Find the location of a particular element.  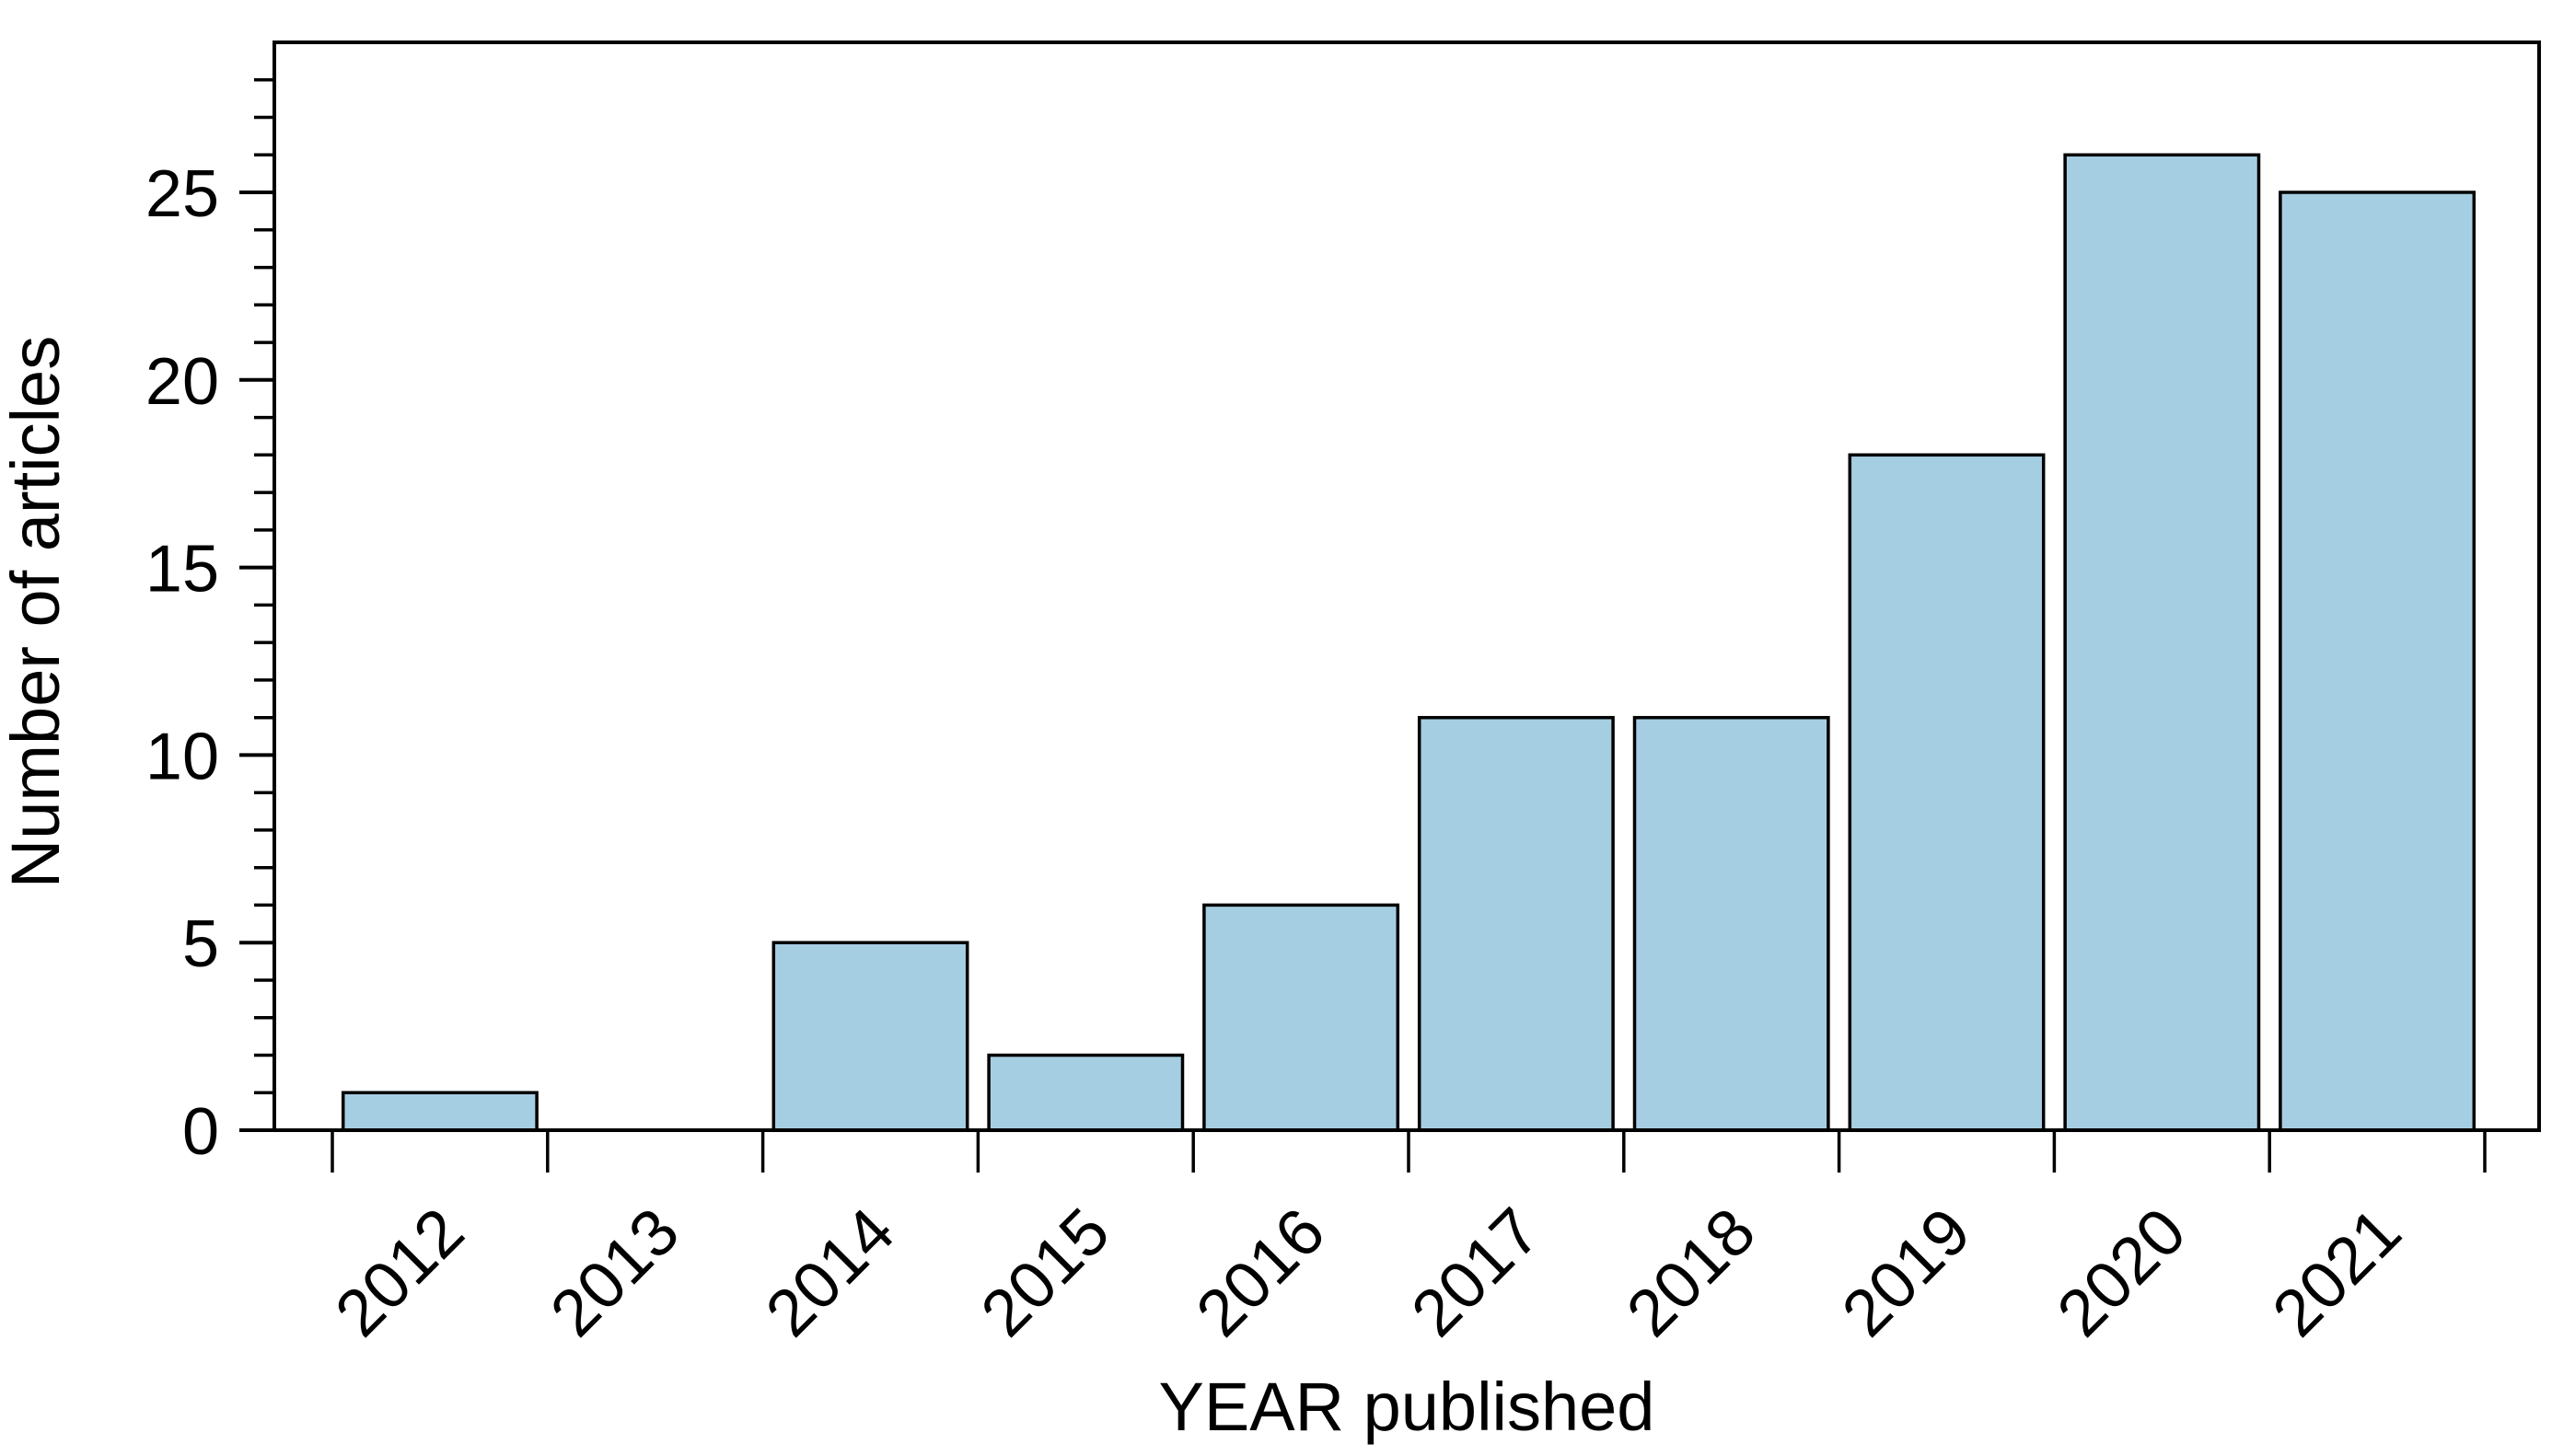

bar-2017 is located at coordinates (1516, 923).